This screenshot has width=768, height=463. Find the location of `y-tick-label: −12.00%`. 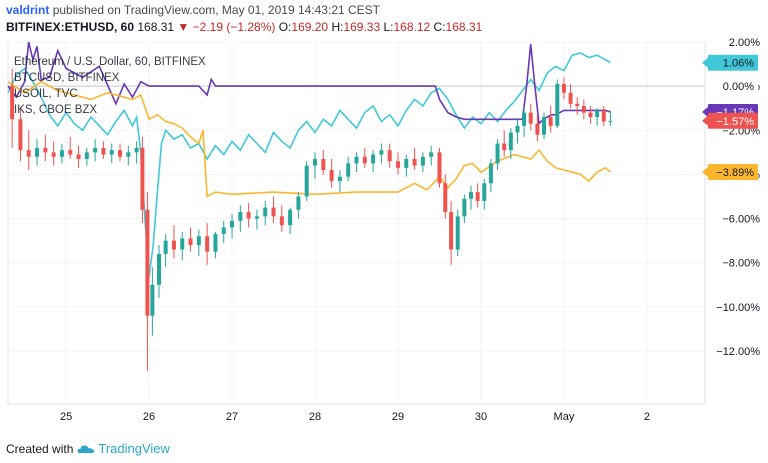

y-tick-label: −12.00% is located at coordinates (738, 352).